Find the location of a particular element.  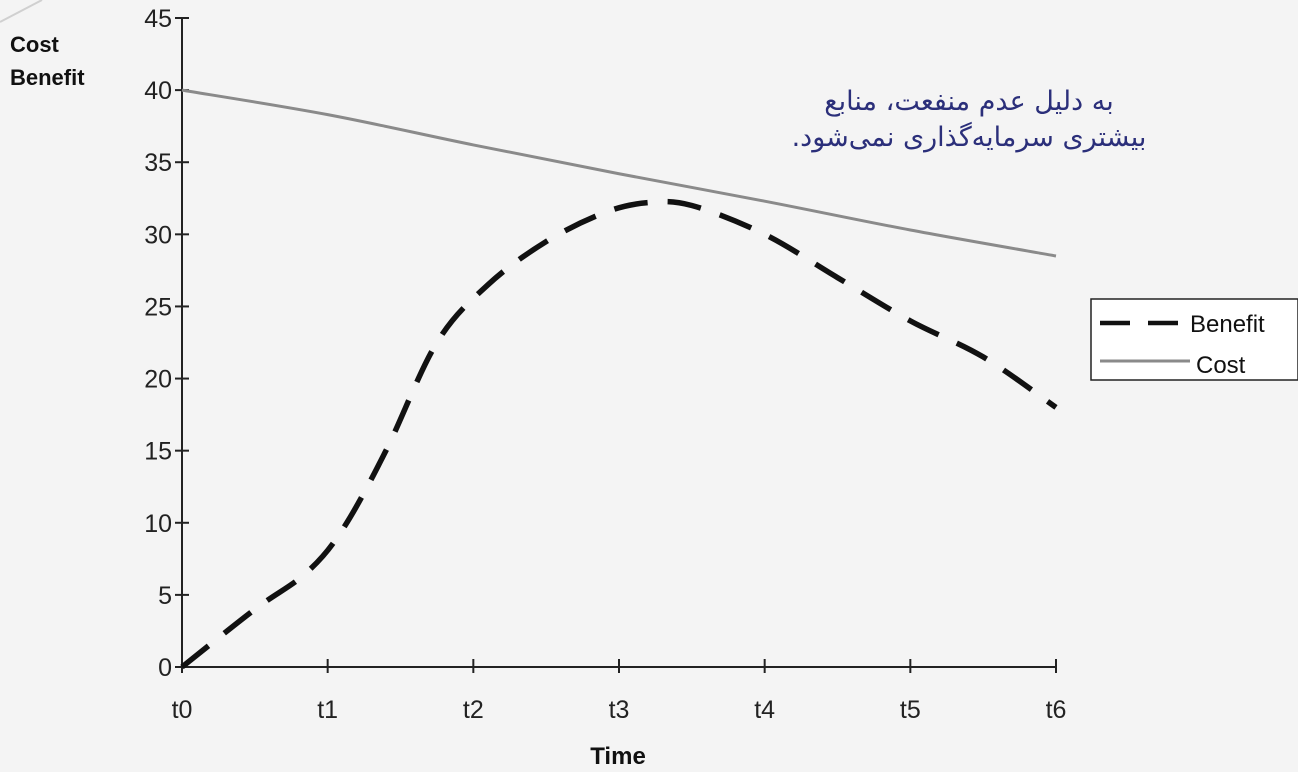

legend-label-cost: Cost is located at coordinates (1221, 365).